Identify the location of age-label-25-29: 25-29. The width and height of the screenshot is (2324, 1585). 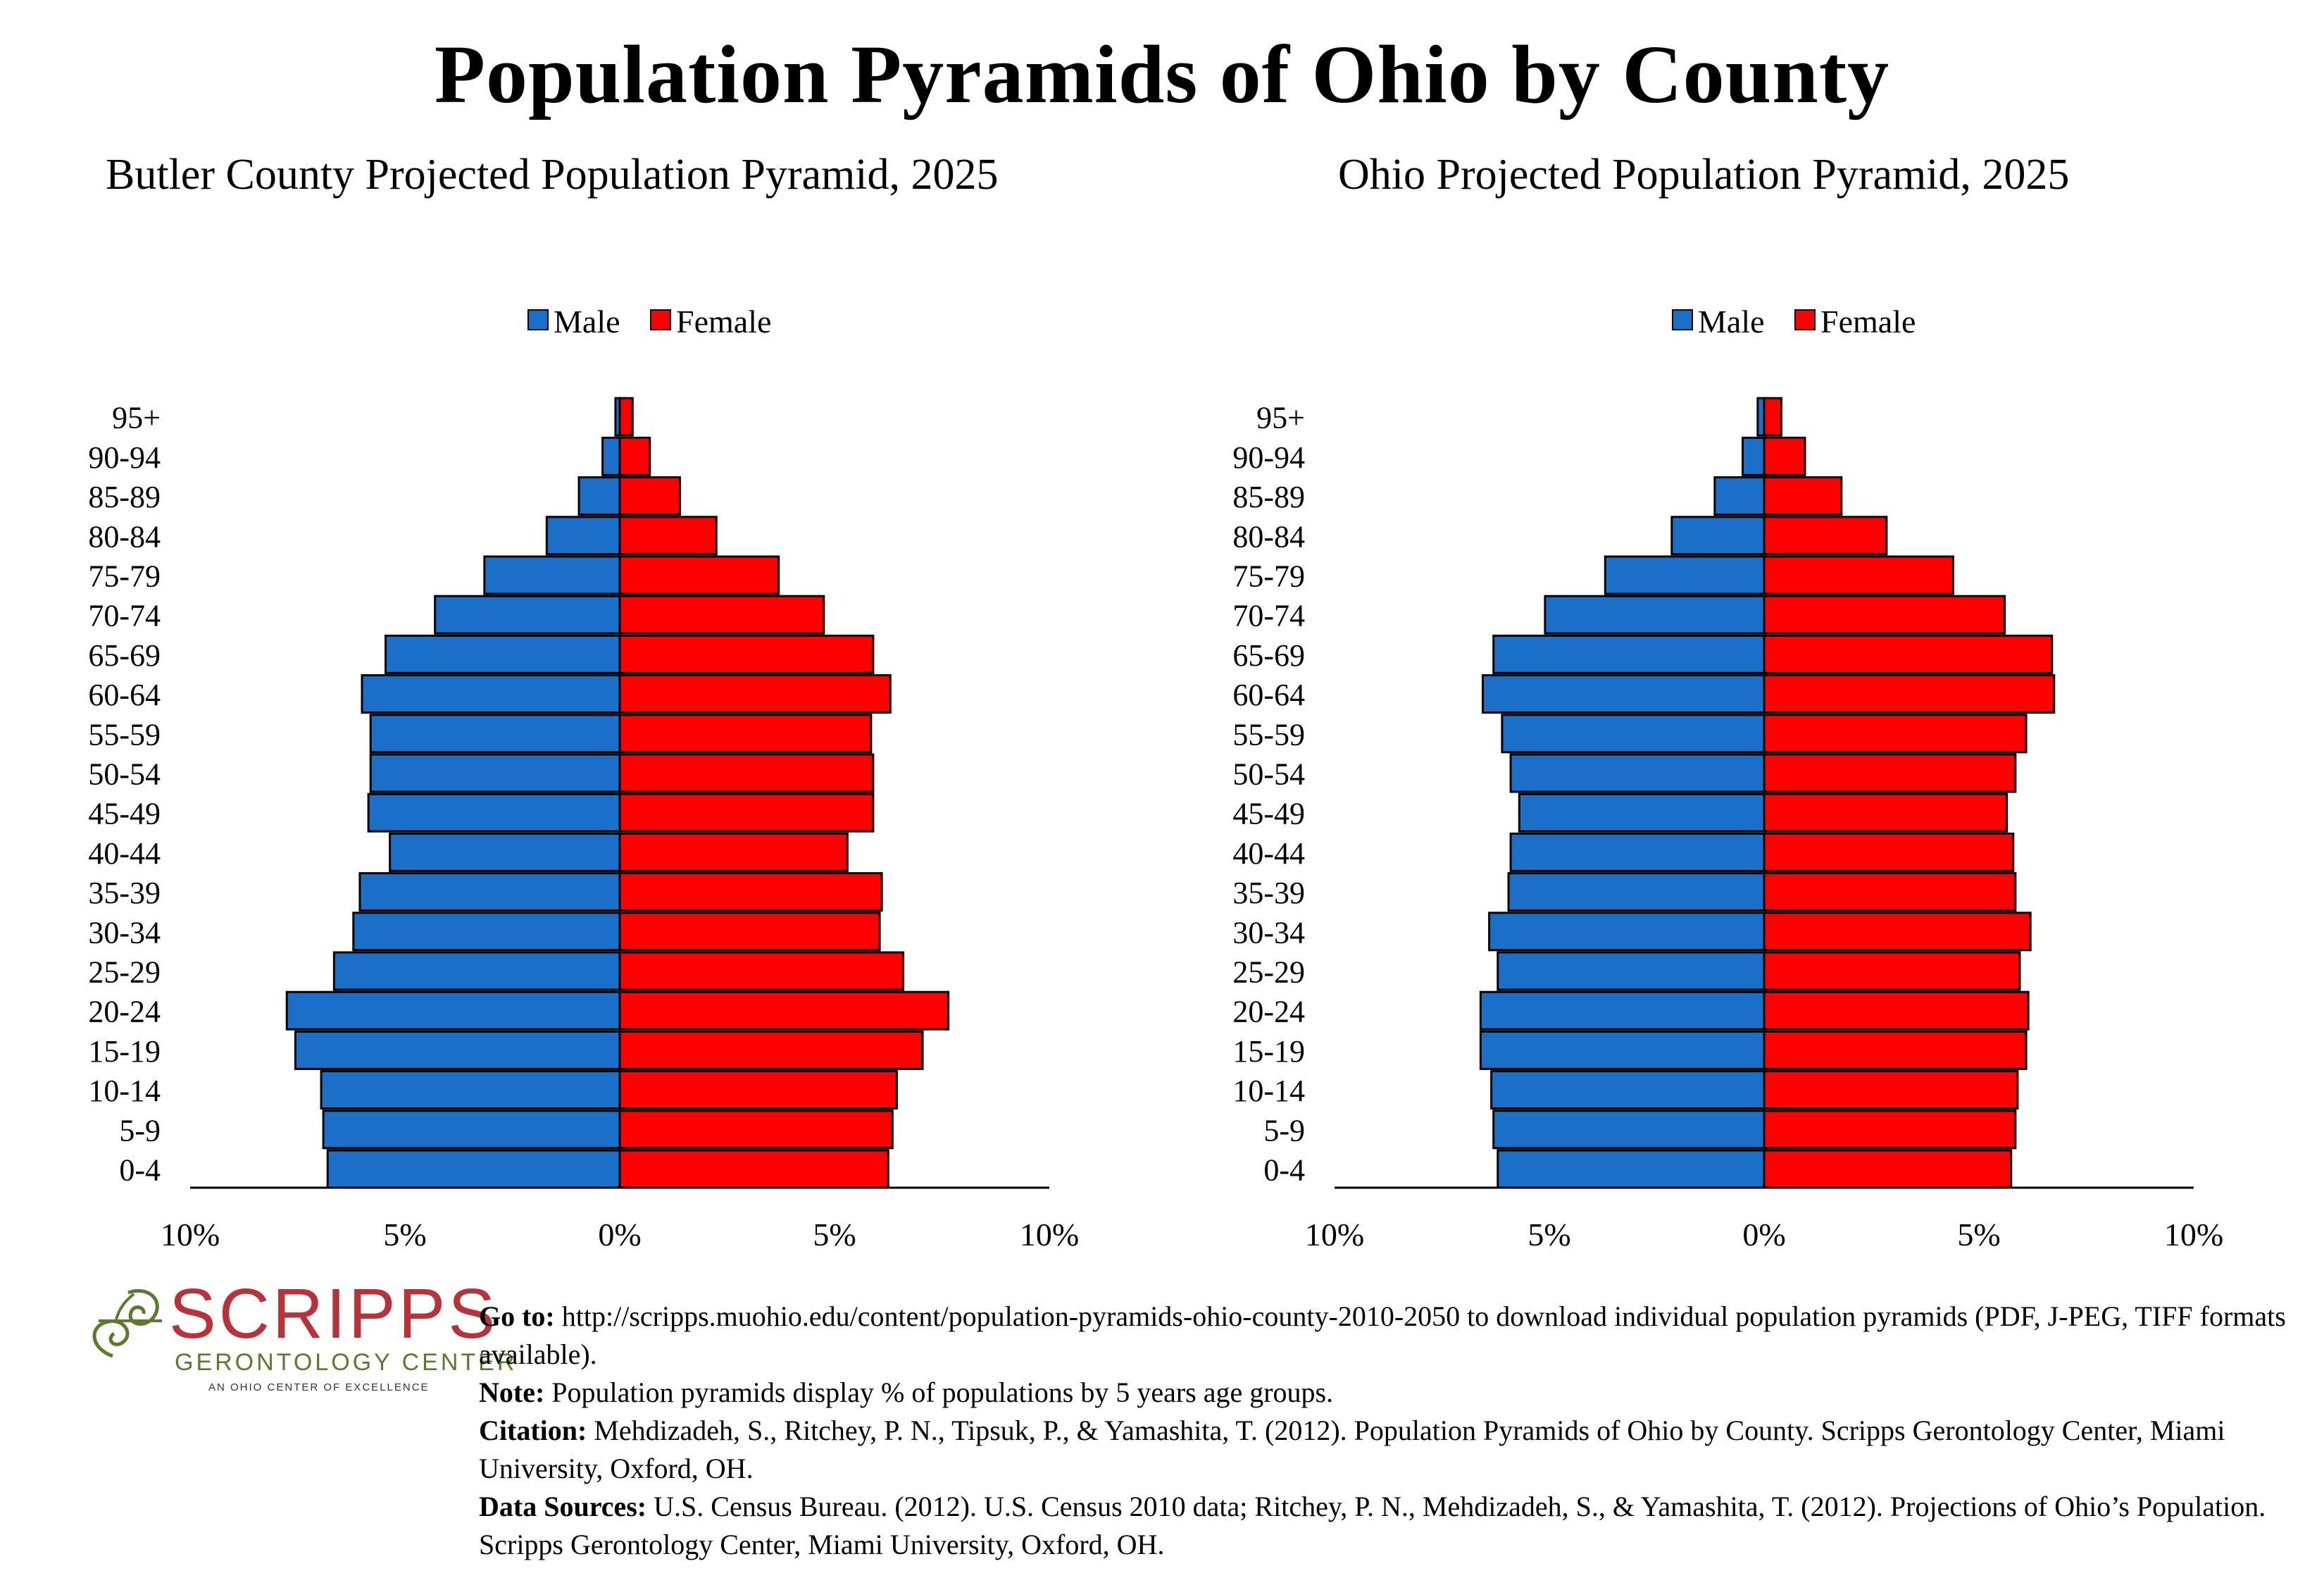
(1268, 973).